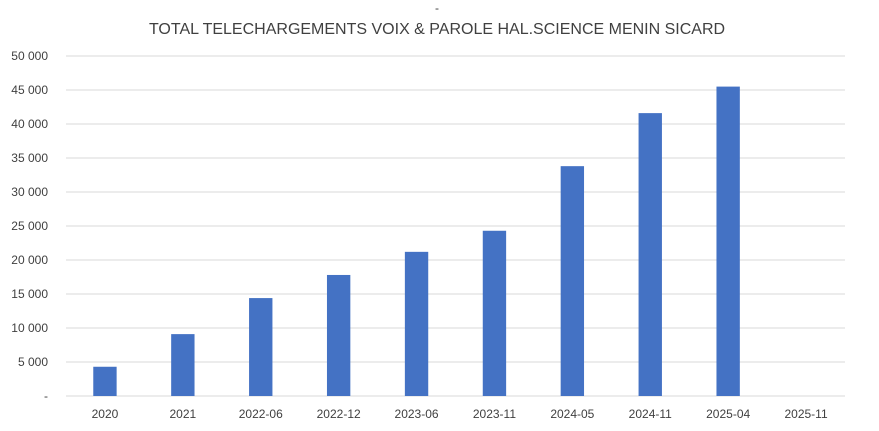  Describe the element at coordinates (29, 328) in the screenshot. I see `y-tick-label: 10 000` at that location.